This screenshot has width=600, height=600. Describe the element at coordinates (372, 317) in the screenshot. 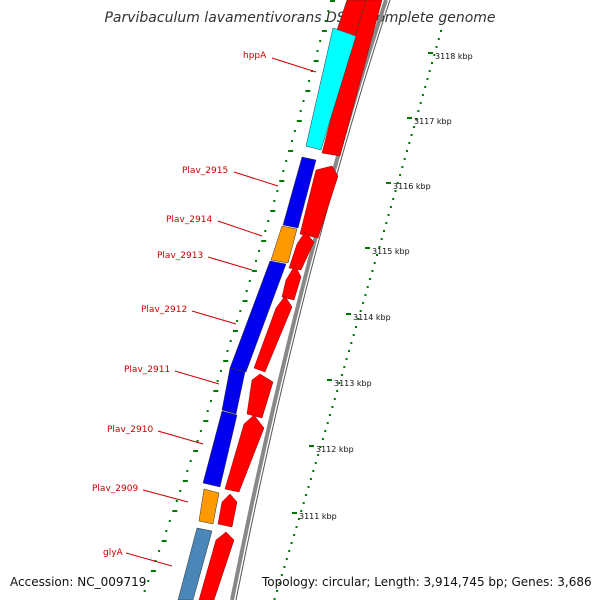

I see `scale-label: 3114 kbp` at that location.